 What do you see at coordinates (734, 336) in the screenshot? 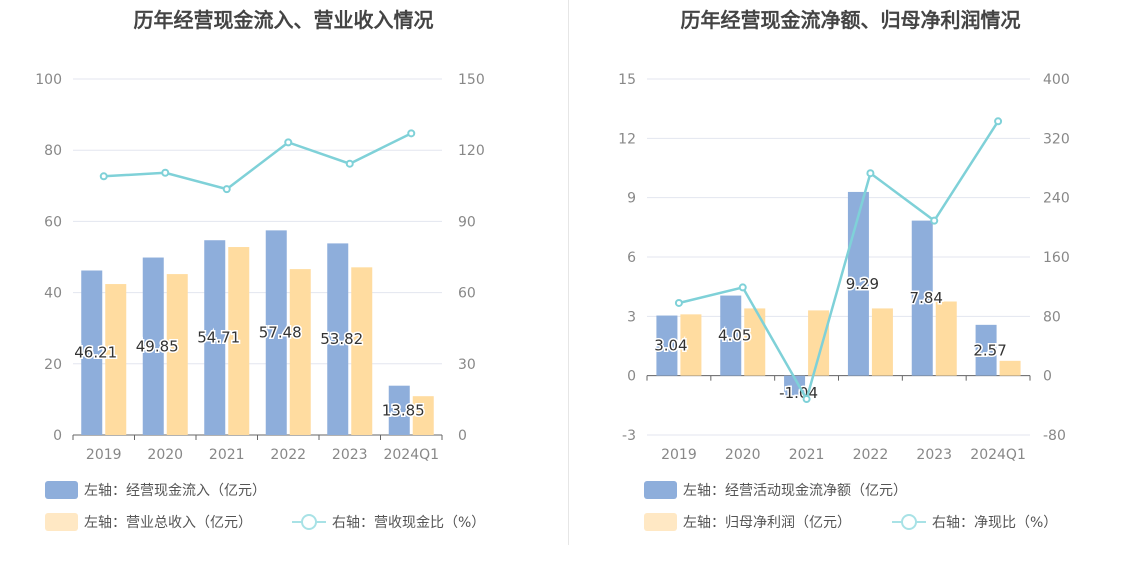
I see `data-label: 4.05` at bounding box center [734, 336].